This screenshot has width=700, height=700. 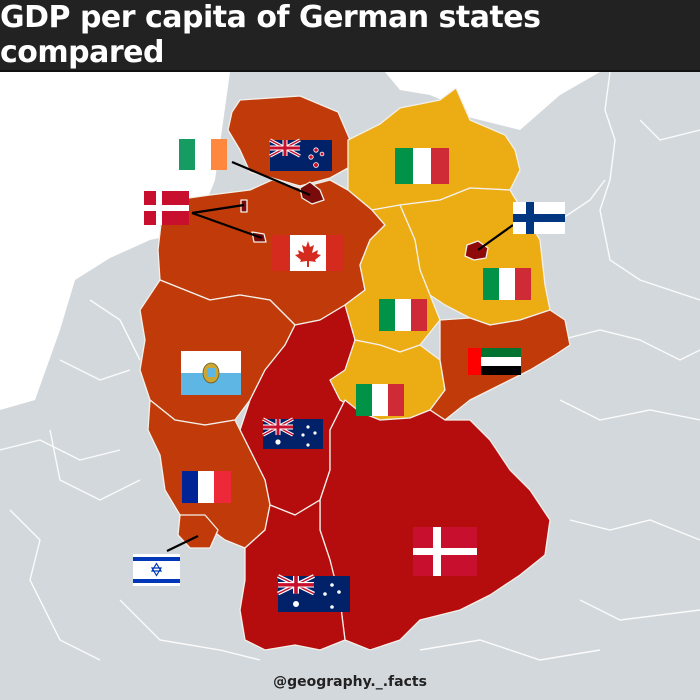 I want to click on uae-flag, so click(x=494, y=361).